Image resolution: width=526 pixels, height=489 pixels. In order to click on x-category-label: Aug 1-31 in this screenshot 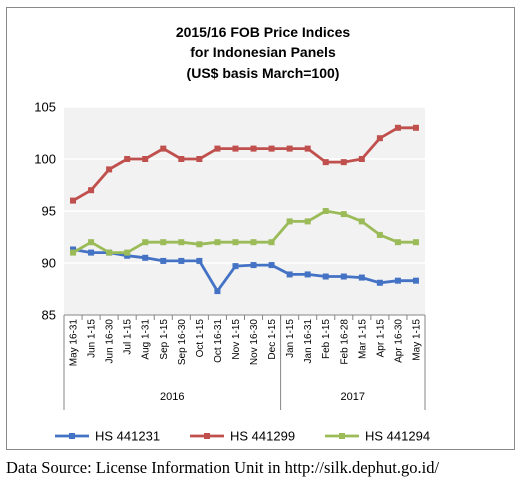, I will do `click(146, 339)`.